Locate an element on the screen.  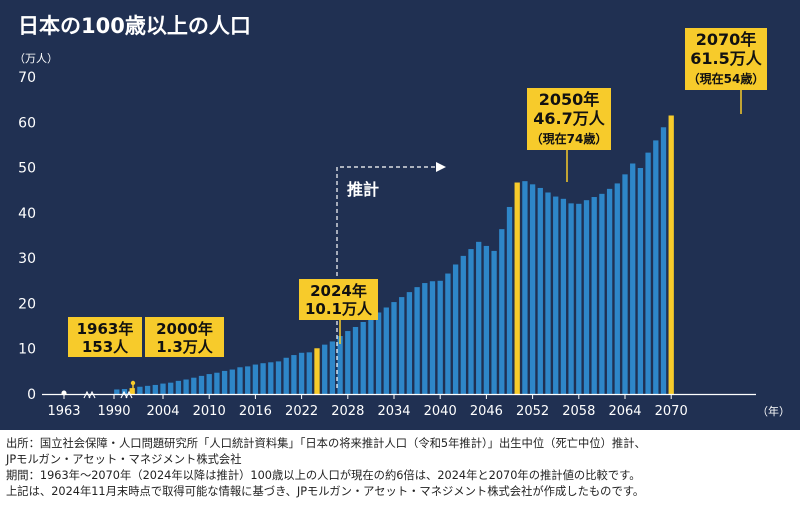
bar-2014 is located at coordinates (240, 380).